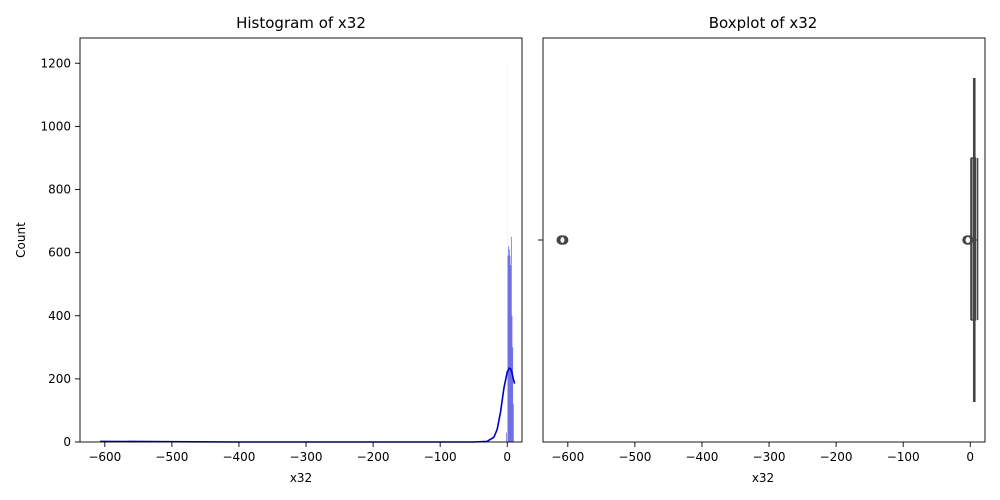  What do you see at coordinates (763, 478) in the screenshot?
I see `boxplot-x-label: x32` at bounding box center [763, 478].